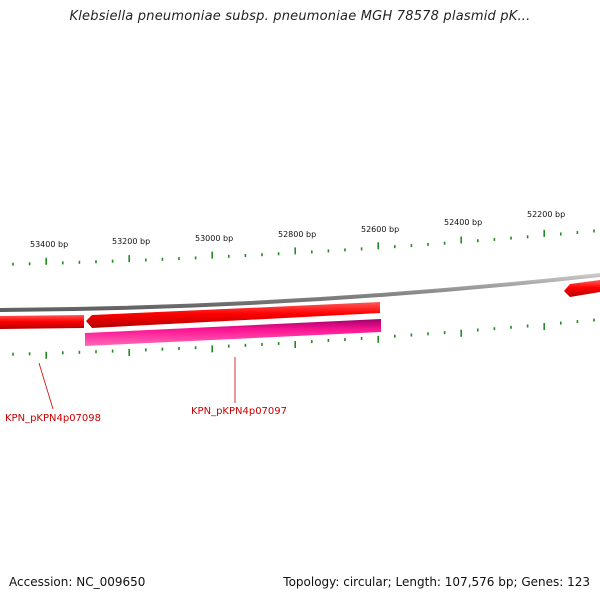 The image size is (600, 600). Describe the element at coordinates (233, 315) in the screenshot. I see `gene-arrow-forward-middle` at that location.